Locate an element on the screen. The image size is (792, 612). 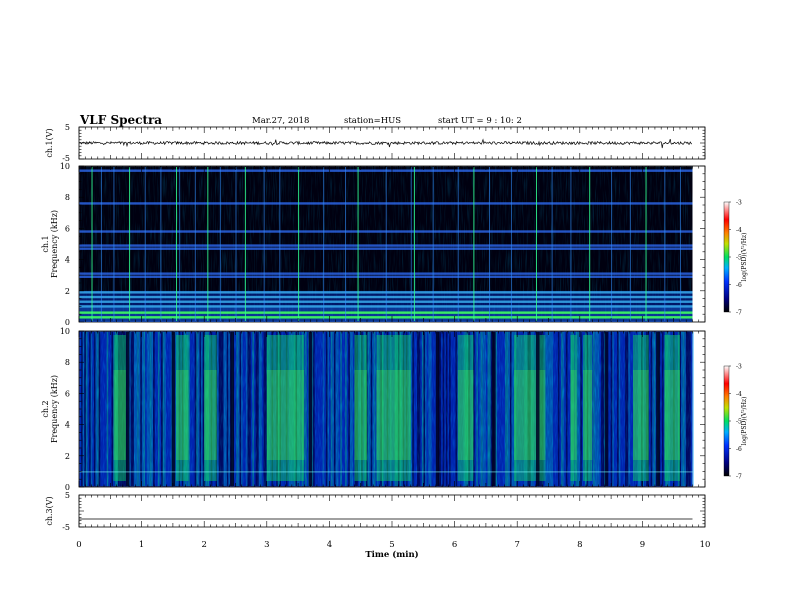
ch2-spectrogram-label-top: ch.2 is located at coordinates (45, 408).